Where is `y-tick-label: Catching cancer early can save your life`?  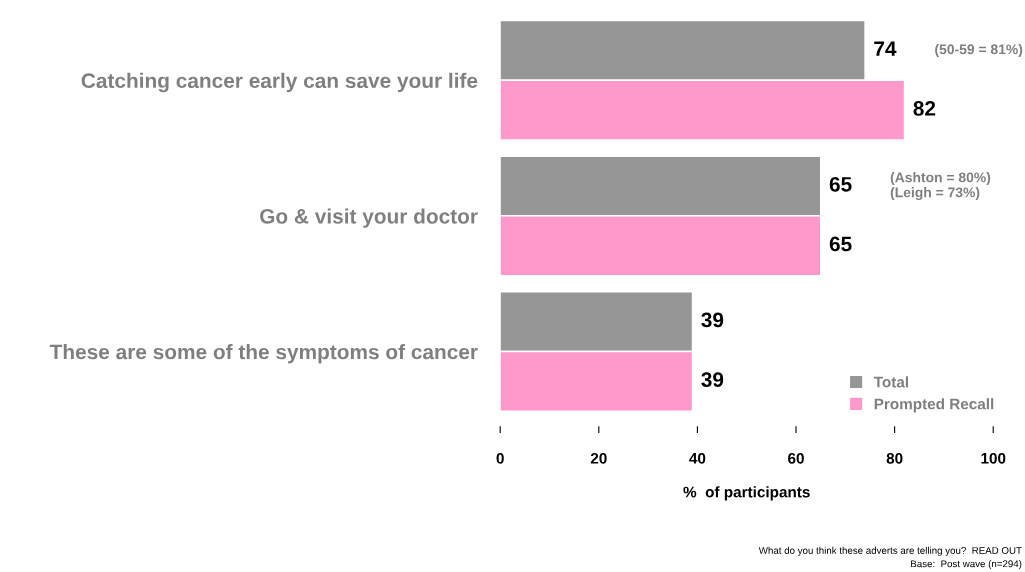
y-tick-label: Catching cancer early can save your life is located at coordinates (279, 82).